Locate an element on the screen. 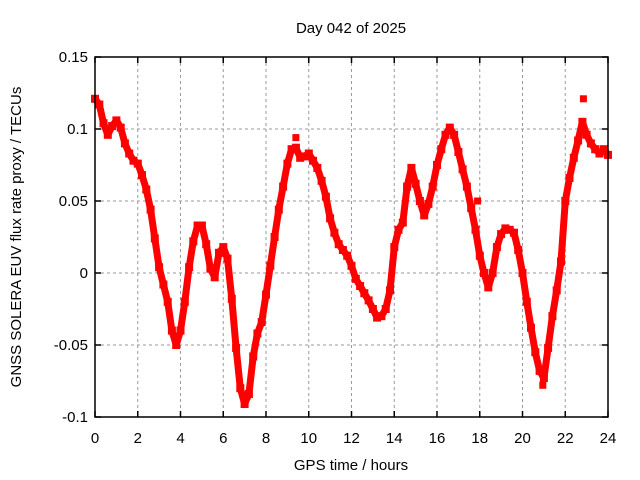 The width and height of the screenshot is (640, 480). x-tick-label: 0 is located at coordinates (95, 438).